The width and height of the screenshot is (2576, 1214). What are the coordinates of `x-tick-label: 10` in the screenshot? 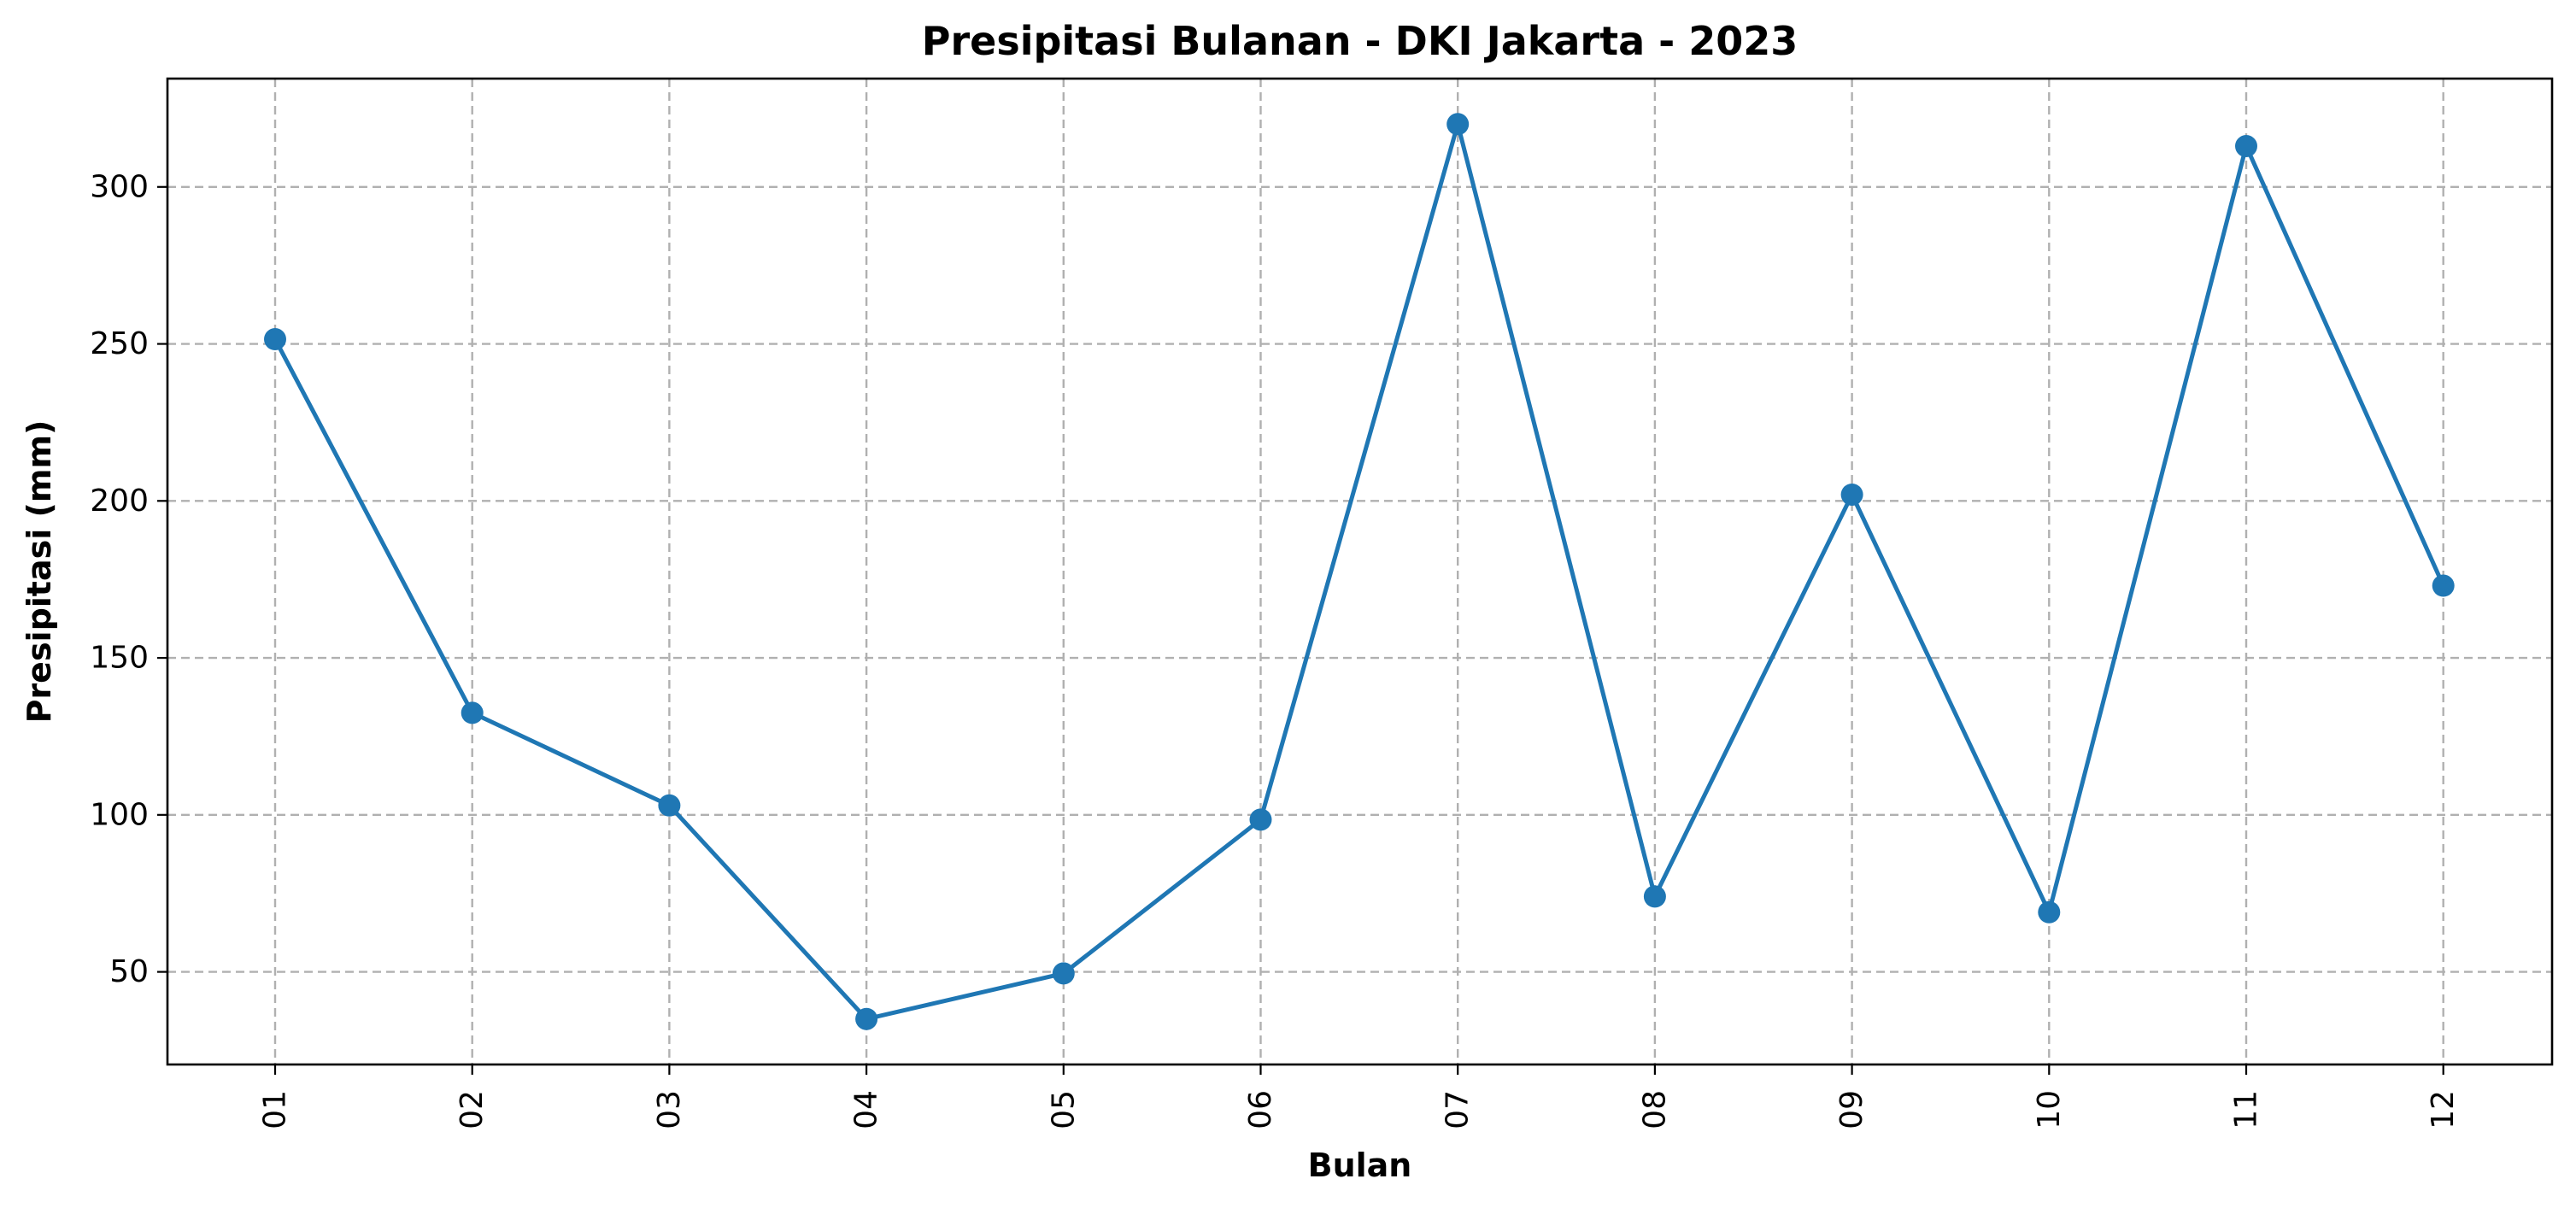 It's located at (2049, 1109).